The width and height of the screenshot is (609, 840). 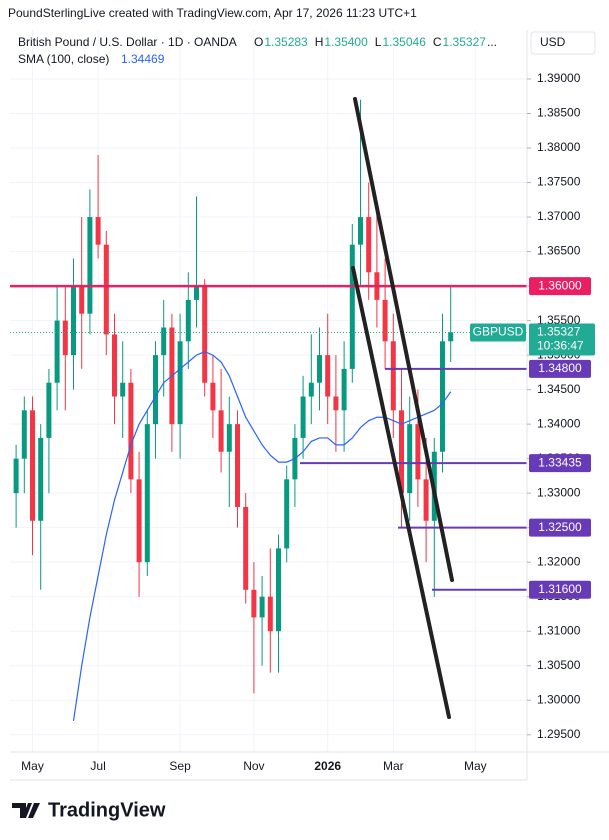 I want to click on level-badge-label: 1.36000, so click(x=560, y=285).